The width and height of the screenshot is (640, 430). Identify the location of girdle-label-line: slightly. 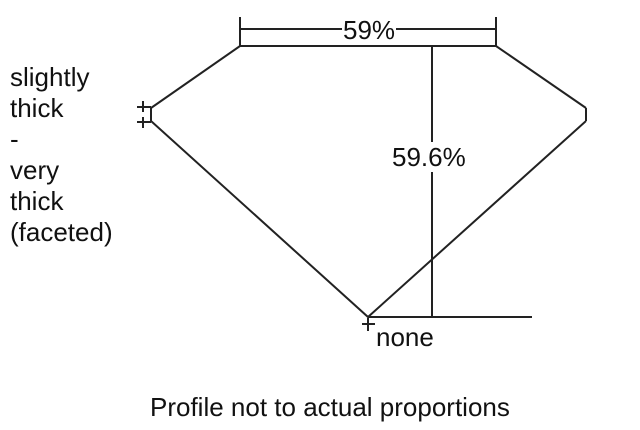
(50, 77).